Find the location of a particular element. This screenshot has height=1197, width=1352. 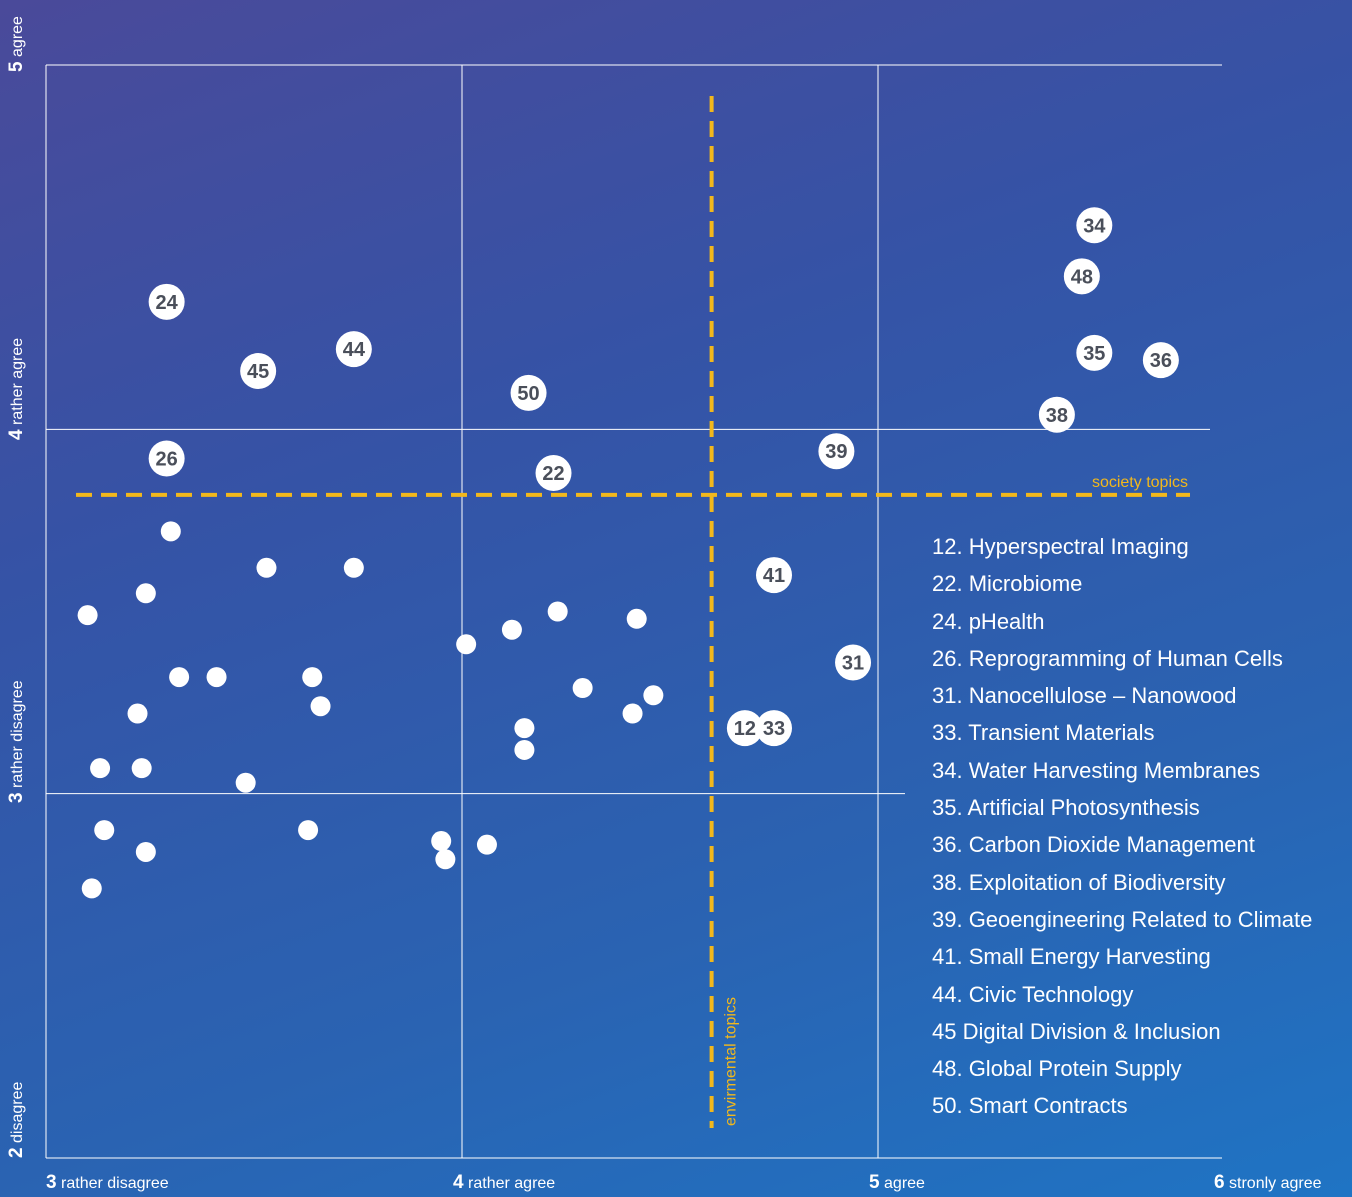

legend-entry: 34. Water Harvesting Membranes is located at coordinates (1096, 770).